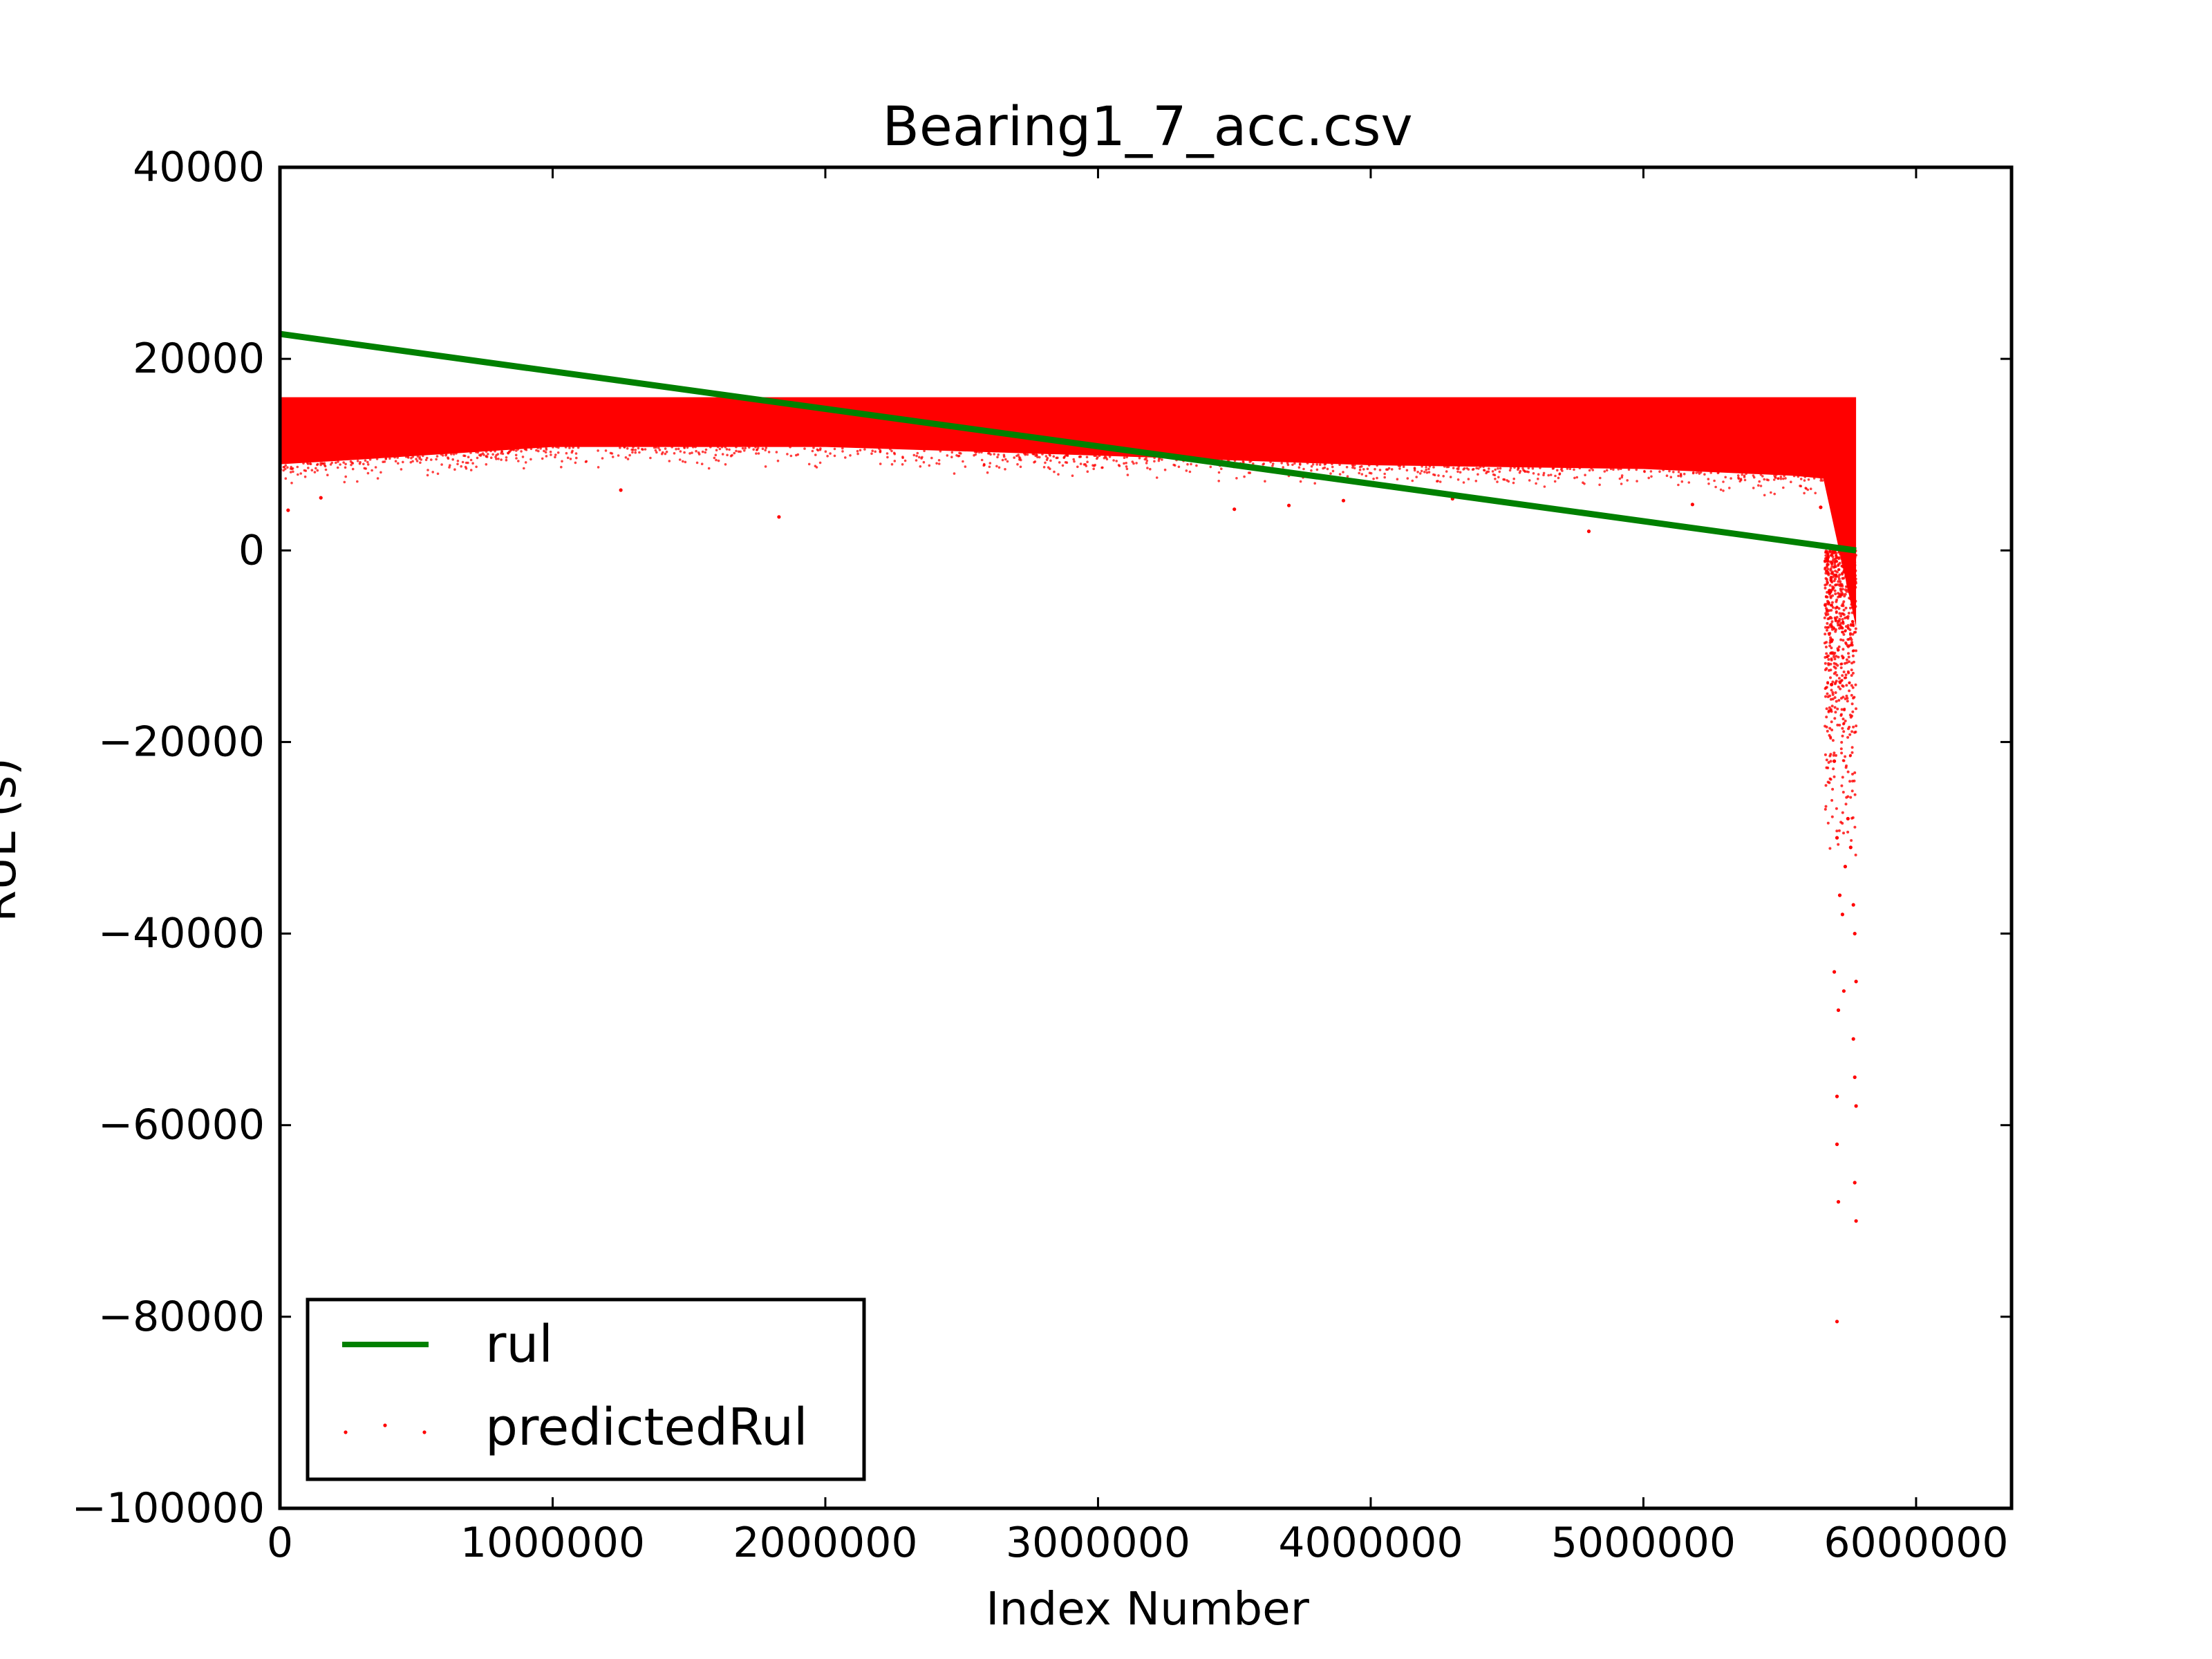 Image resolution: width=2212 pixels, height=1659 pixels. I want to click on legend: rul predictedRul, so click(586, 1389).